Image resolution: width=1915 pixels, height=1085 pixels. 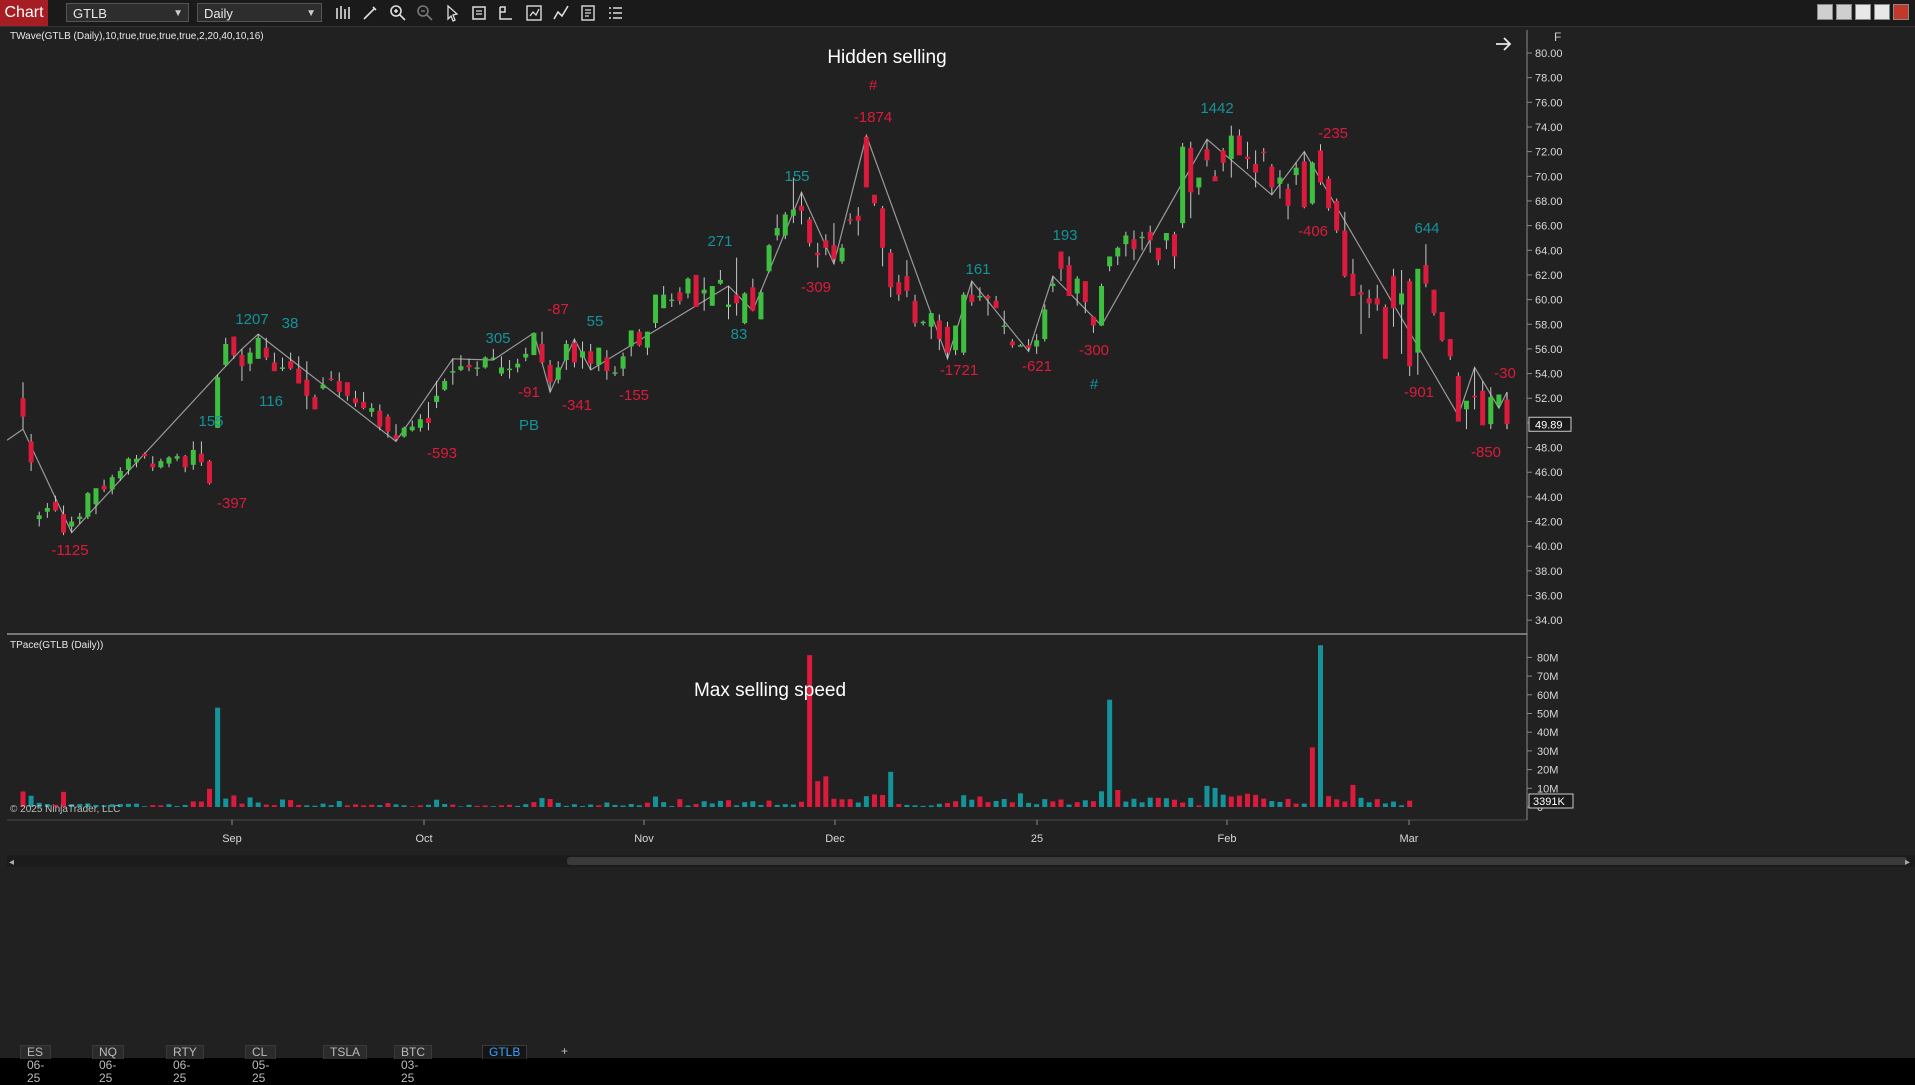 I want to click on add-tab-icon: +, so click(x=565, y=1051).